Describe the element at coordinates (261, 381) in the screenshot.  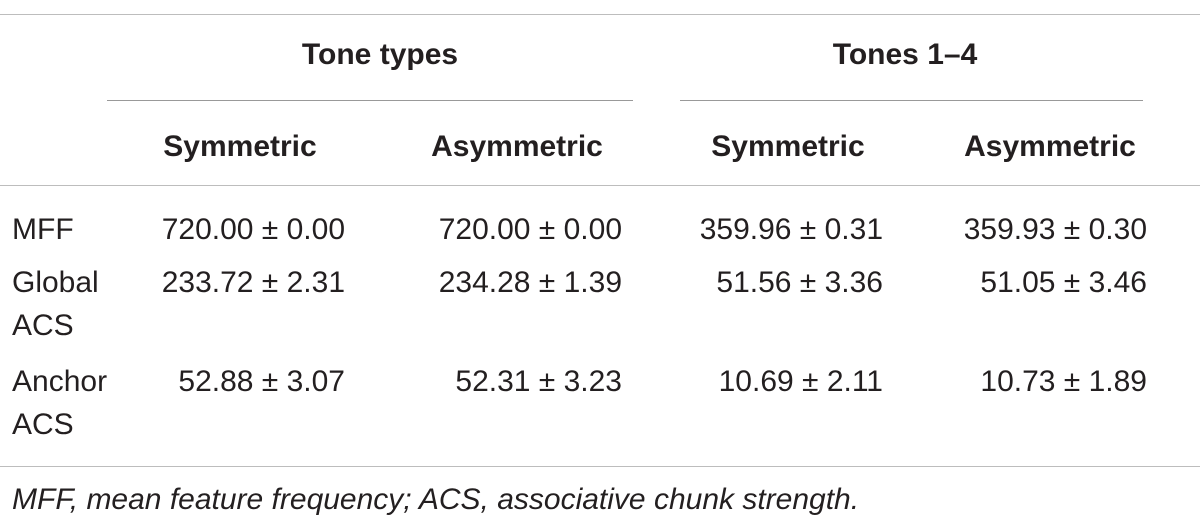
I see `cell: 52.88 ± 3.07` at that location.